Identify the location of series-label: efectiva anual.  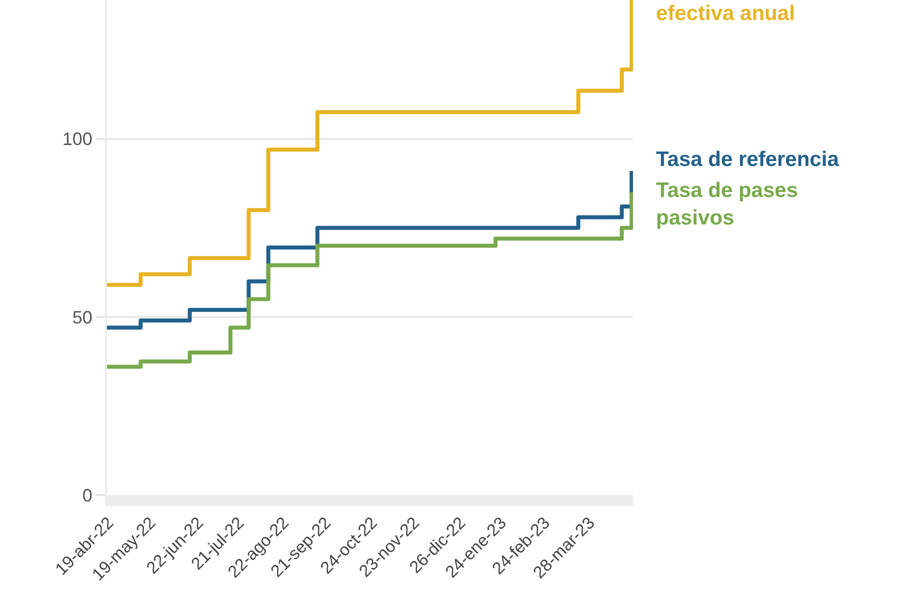
(725, 13).